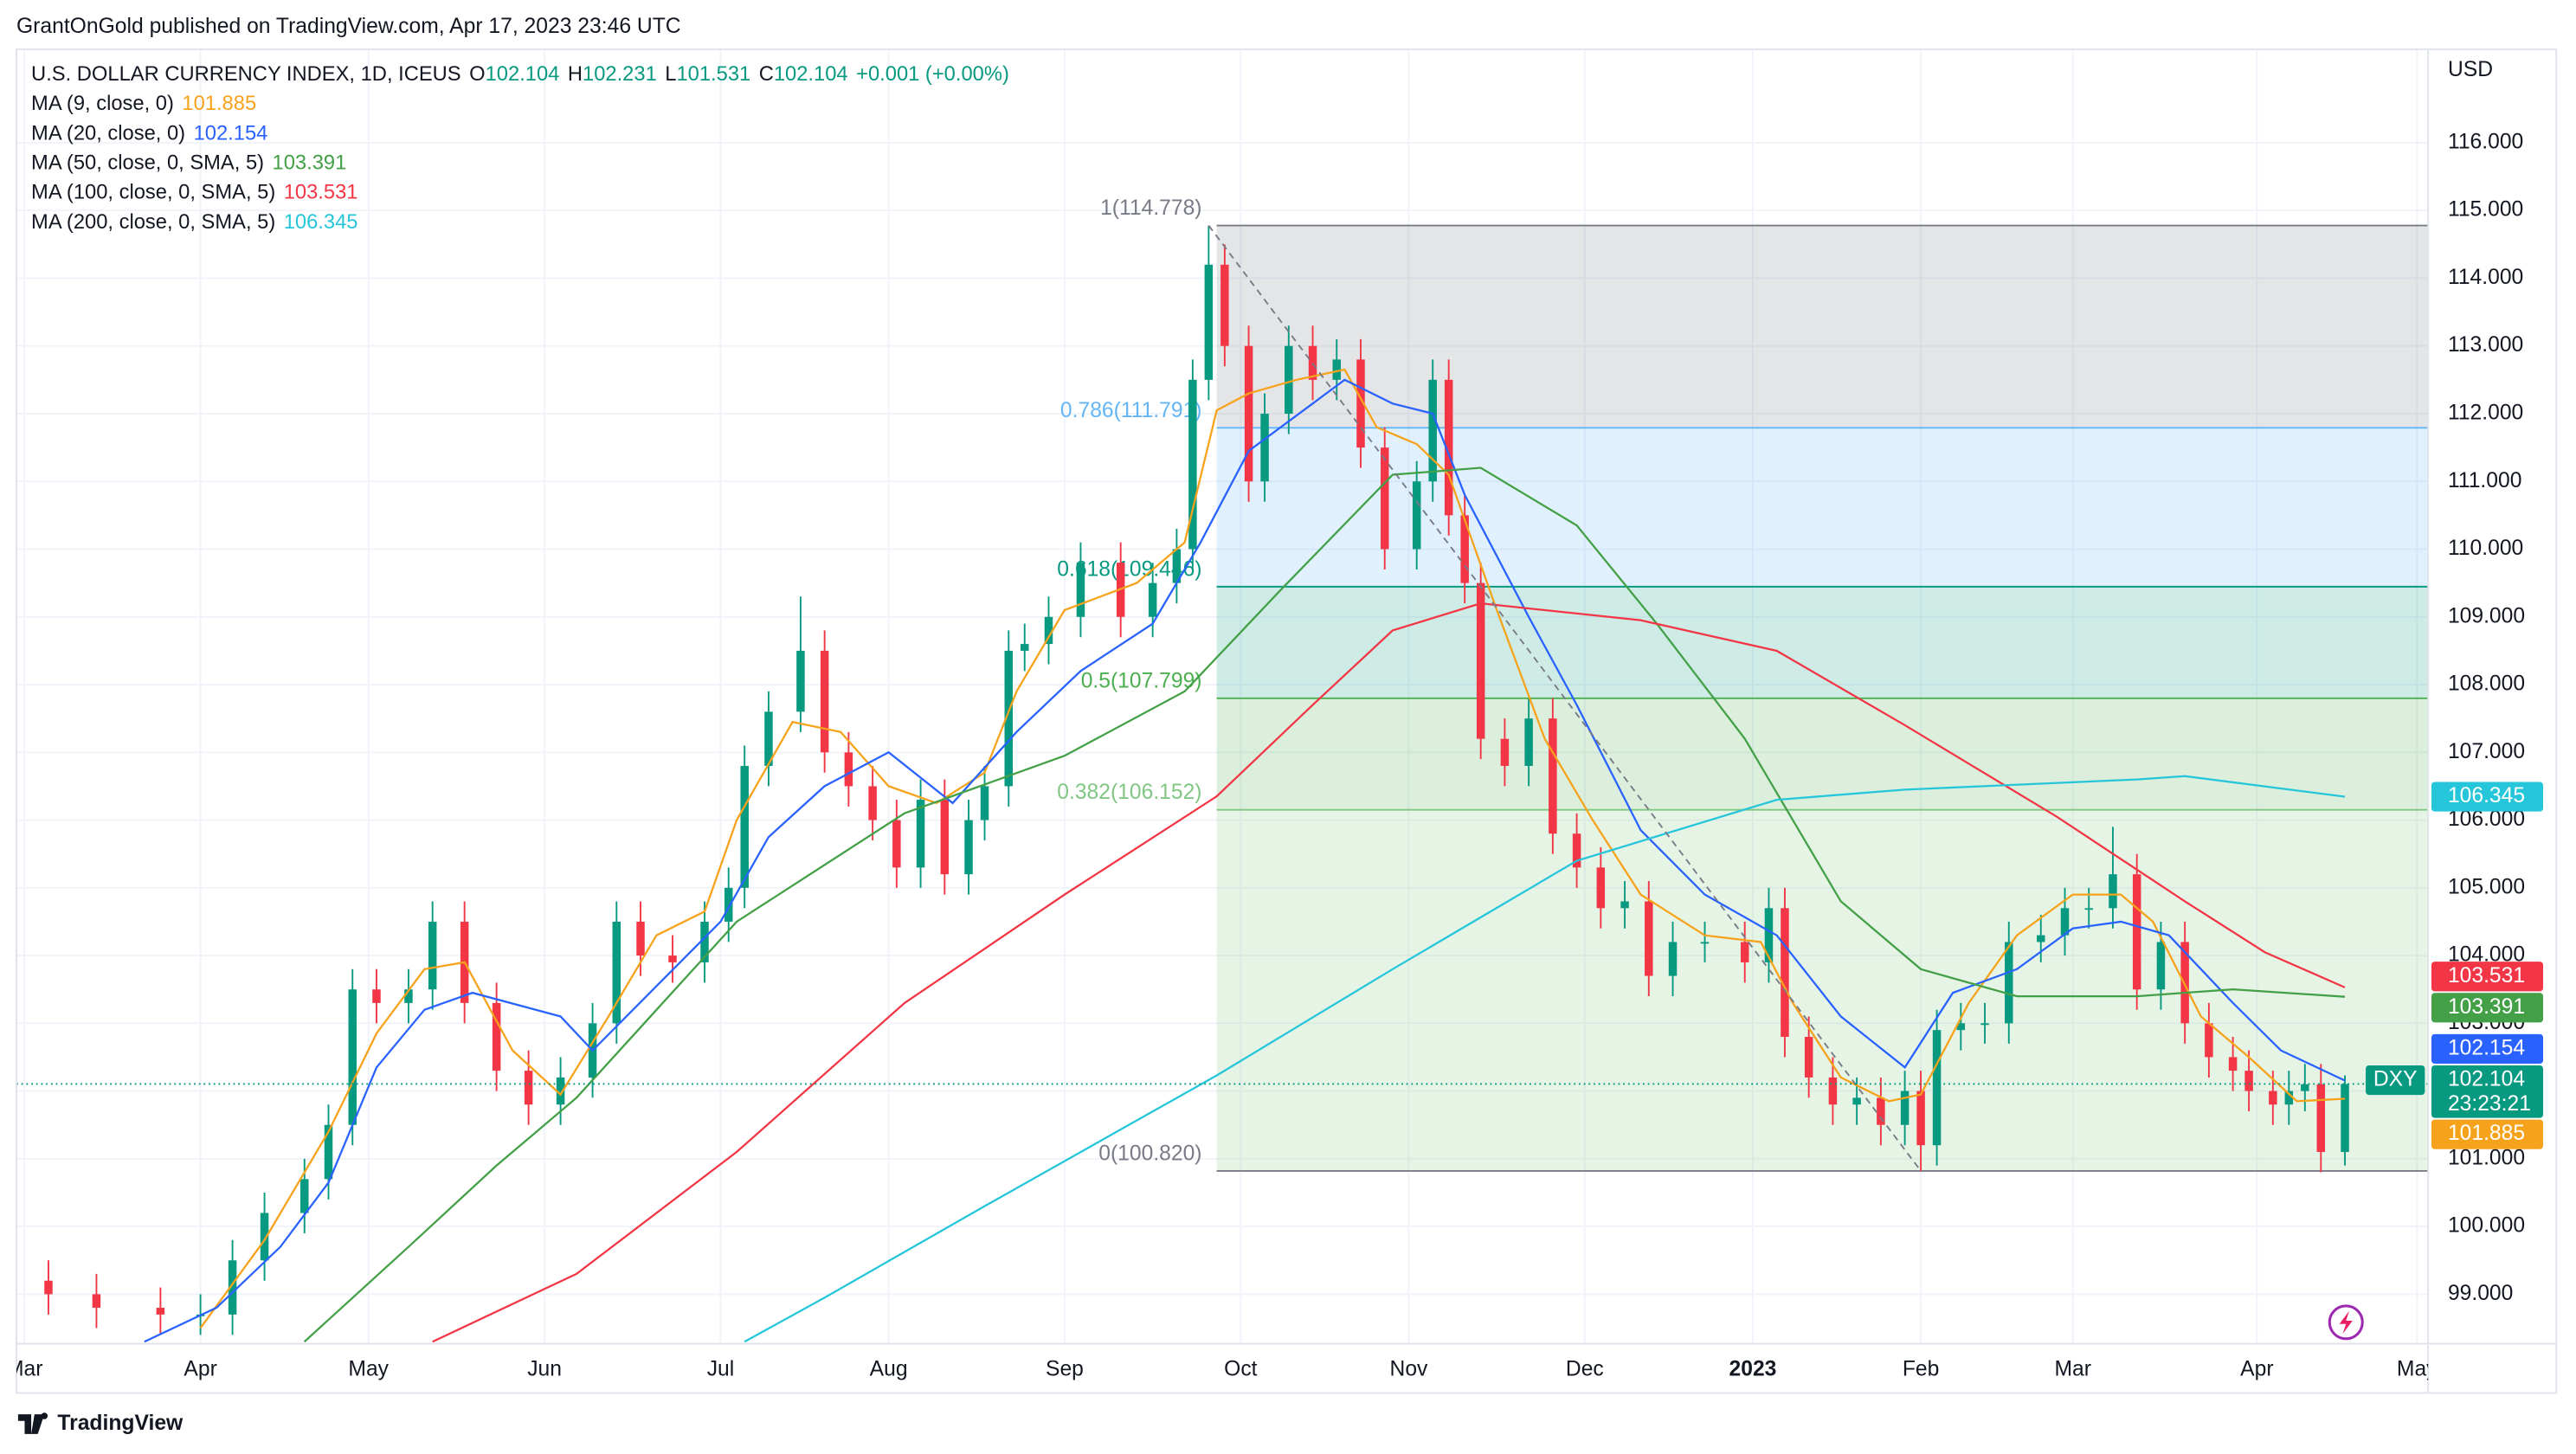  Describe the element at coordinates (108, 133) in the screenshot. I see `legend-name: MA (20, close, 0)` at that location.